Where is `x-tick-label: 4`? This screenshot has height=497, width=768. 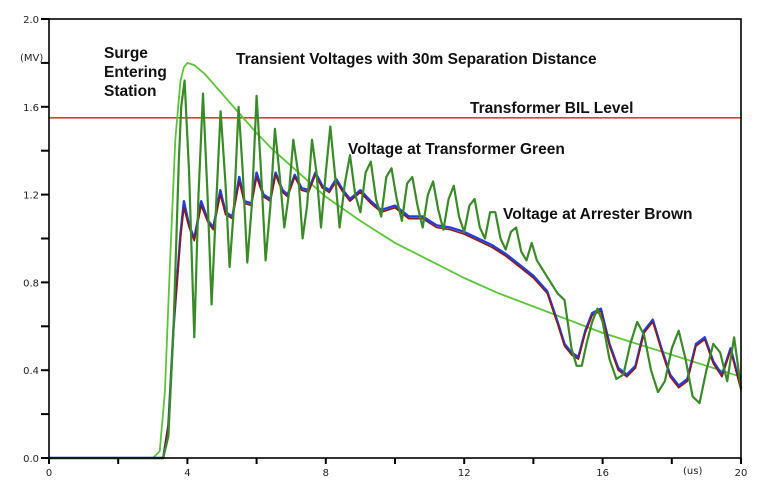 x-tick-label: 4 is located at coordinates (187, 473).